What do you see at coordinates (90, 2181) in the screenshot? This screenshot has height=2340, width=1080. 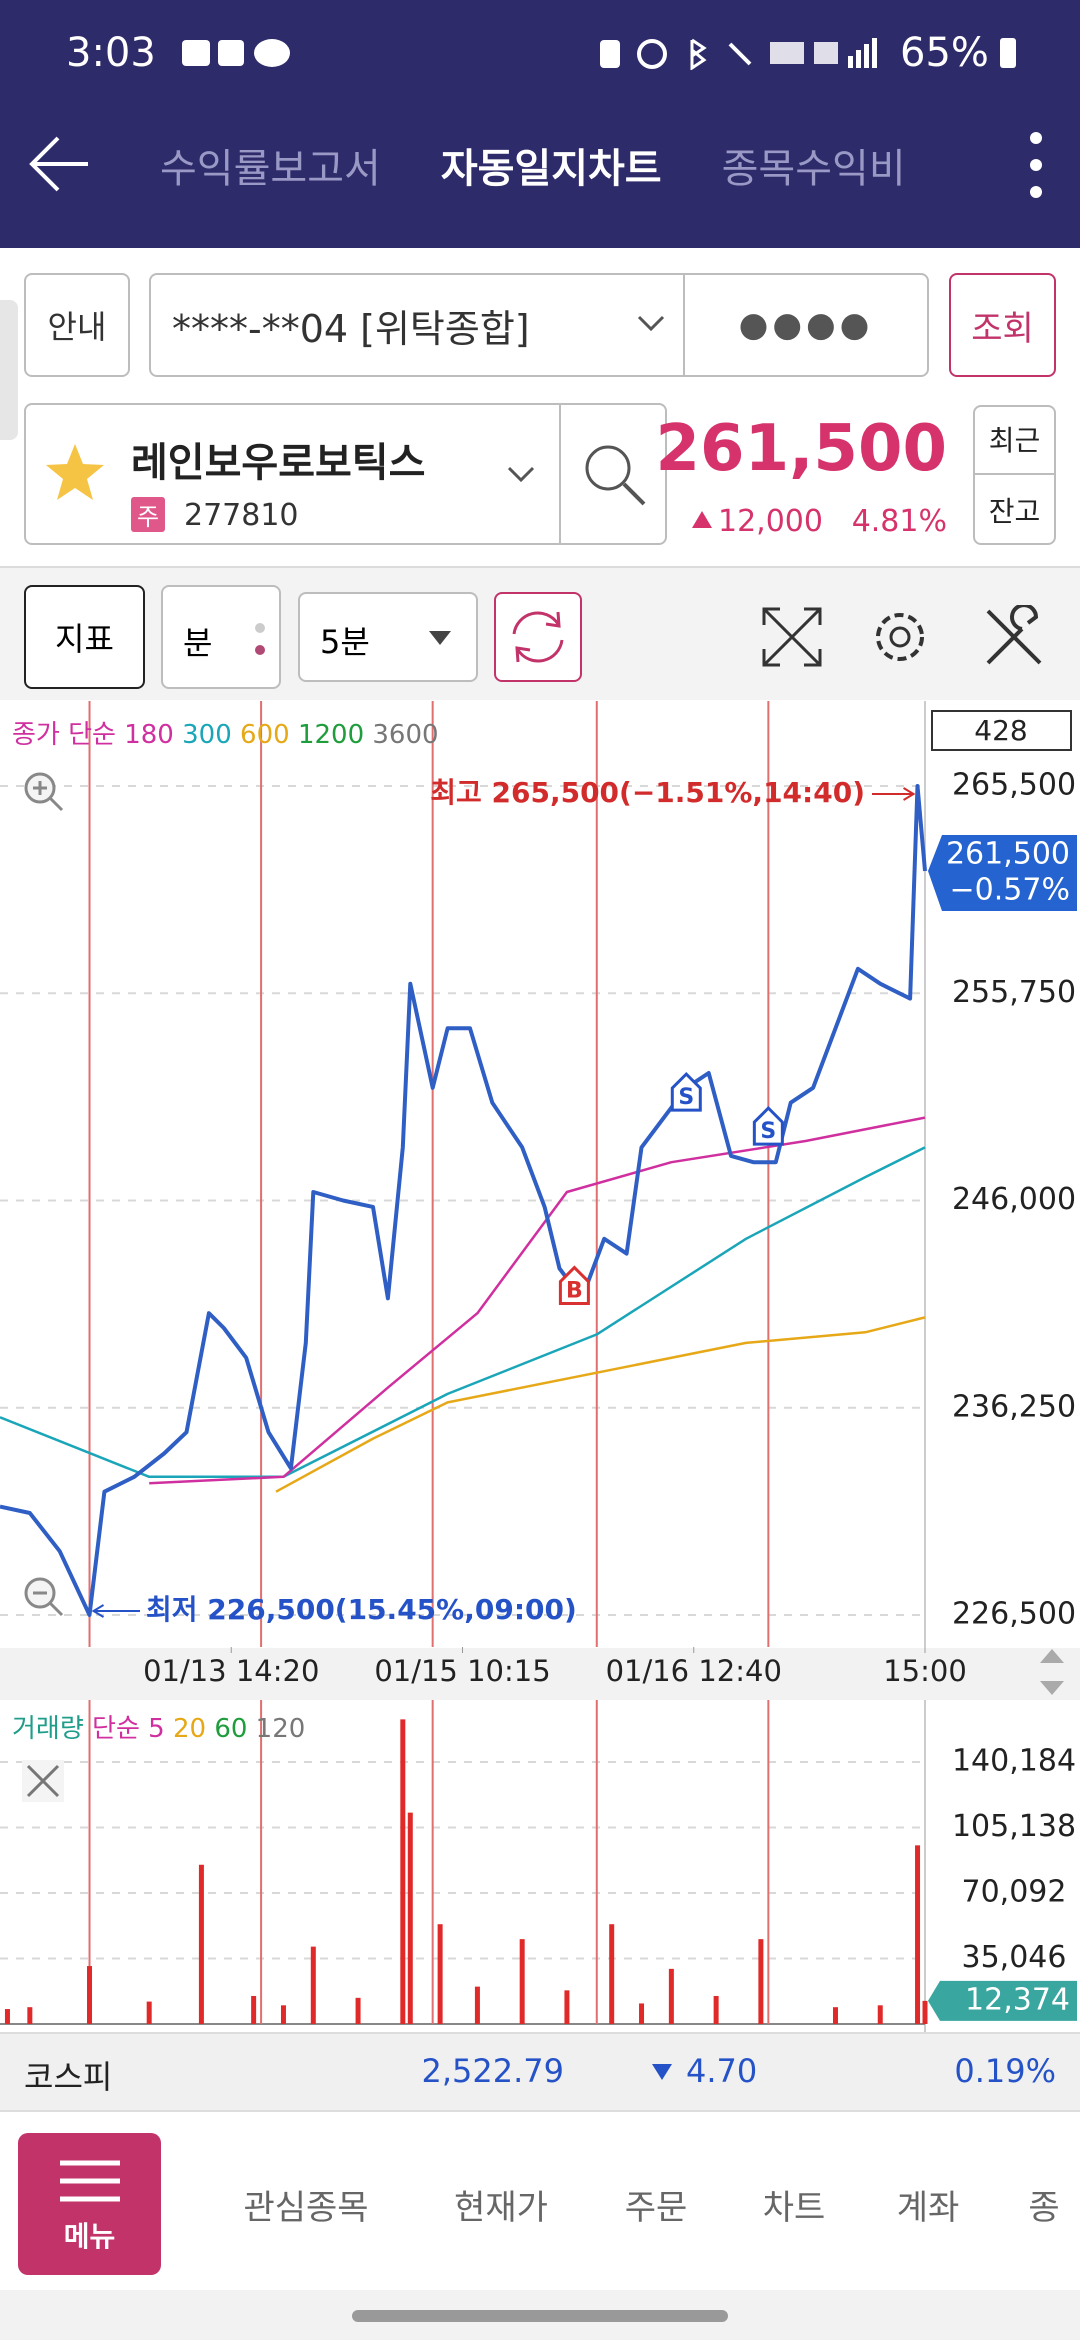 I see `hamburger` at bounding box center [90, 2181].